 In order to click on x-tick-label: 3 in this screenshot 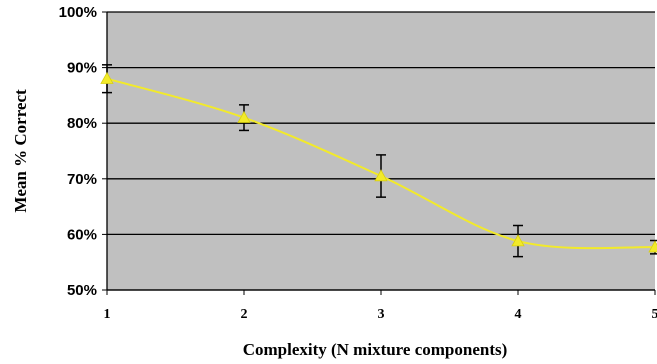, I will do `click(381, 314)`.